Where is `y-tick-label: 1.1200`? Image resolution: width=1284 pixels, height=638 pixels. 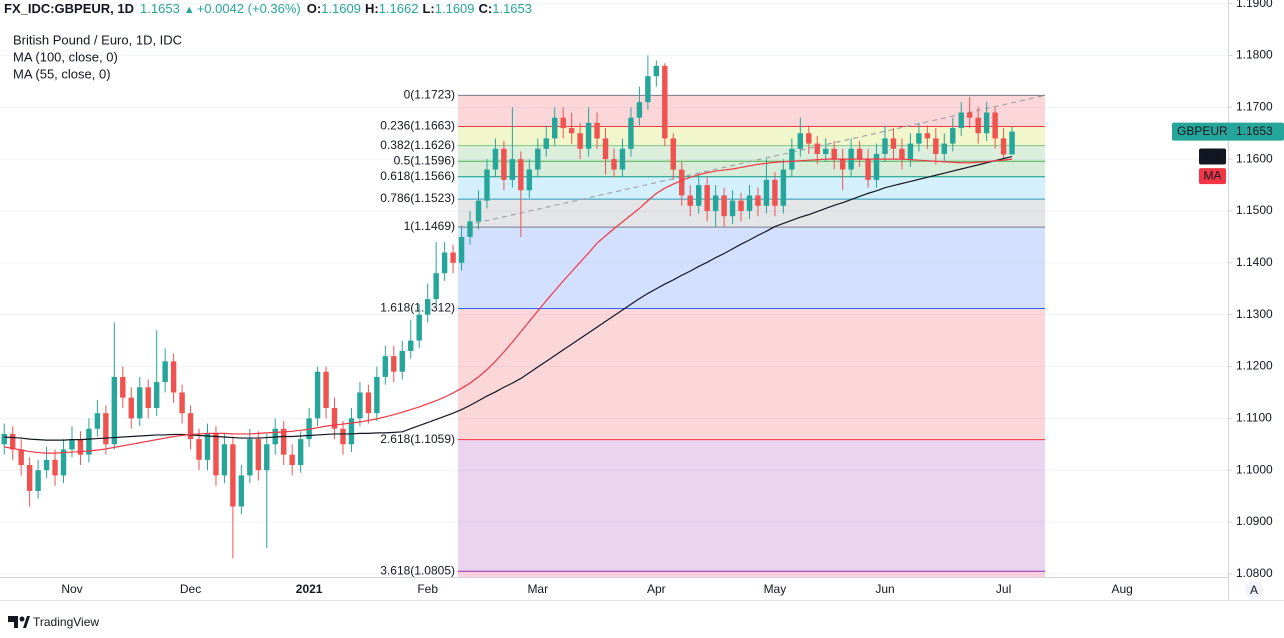
y-tick-label: 1.1200 is located at coordinates (1254, 366).